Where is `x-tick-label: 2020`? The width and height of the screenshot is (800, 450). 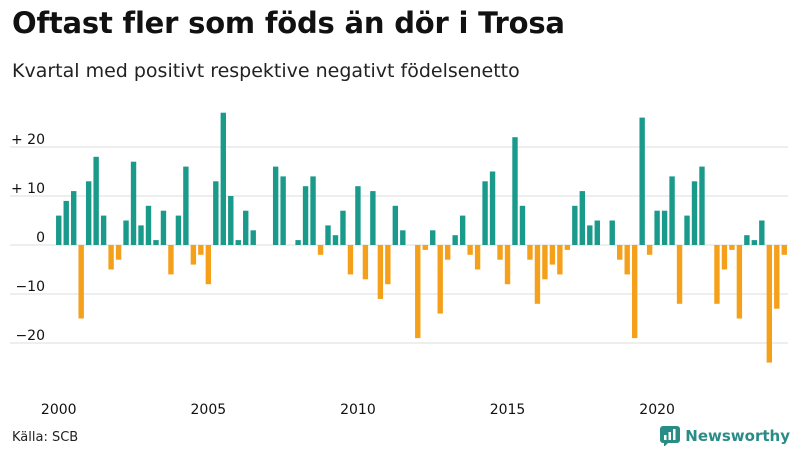 x-tick-label: 2020 is located at coordinates (657, 410).